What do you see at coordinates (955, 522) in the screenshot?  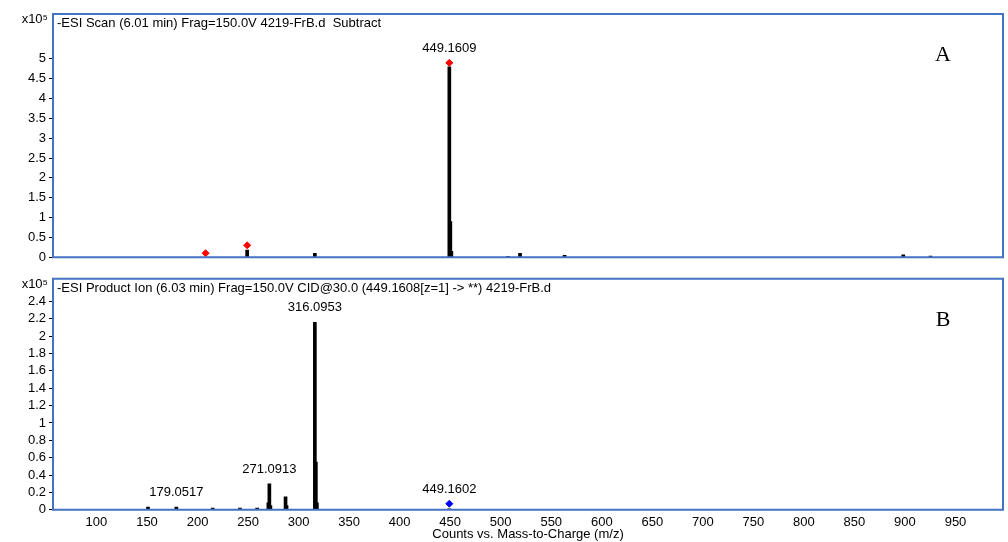 I see `x-tick-label: 950` at bounding box center [955, 522].